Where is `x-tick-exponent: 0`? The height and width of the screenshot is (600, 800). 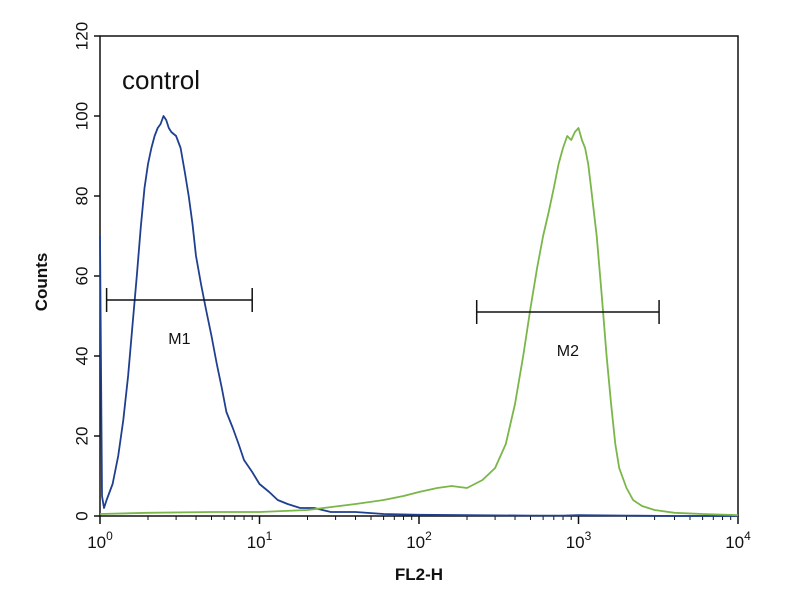 x-tick-exponent: 0 is located at coordinates (109, 536).